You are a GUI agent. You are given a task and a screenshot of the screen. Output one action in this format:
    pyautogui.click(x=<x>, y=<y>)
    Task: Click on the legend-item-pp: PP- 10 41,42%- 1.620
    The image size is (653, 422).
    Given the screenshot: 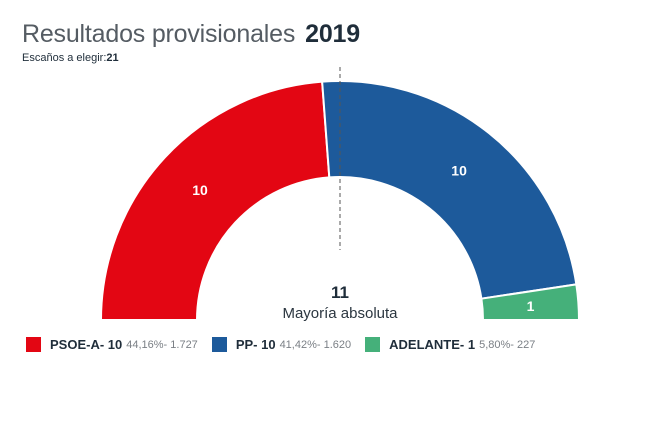 What is the action you would take?
    pyautogui.click(x=281, y=344)
    